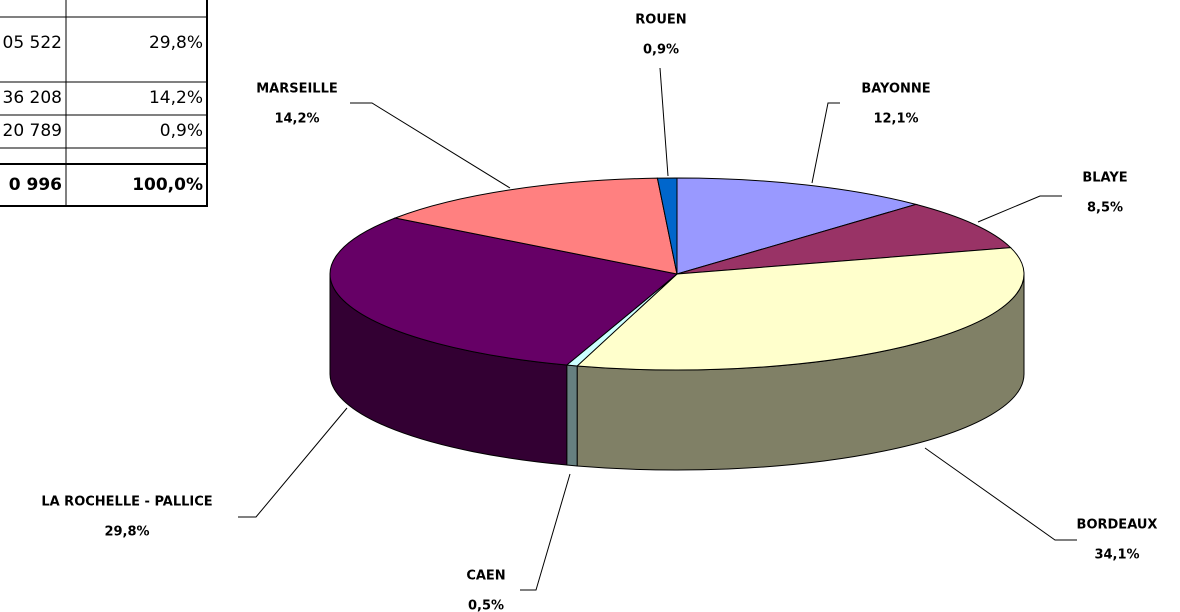 This screenshot has height=612, width=1180. I want to click on slice-value-label: 12,1%, so click(895, 119).